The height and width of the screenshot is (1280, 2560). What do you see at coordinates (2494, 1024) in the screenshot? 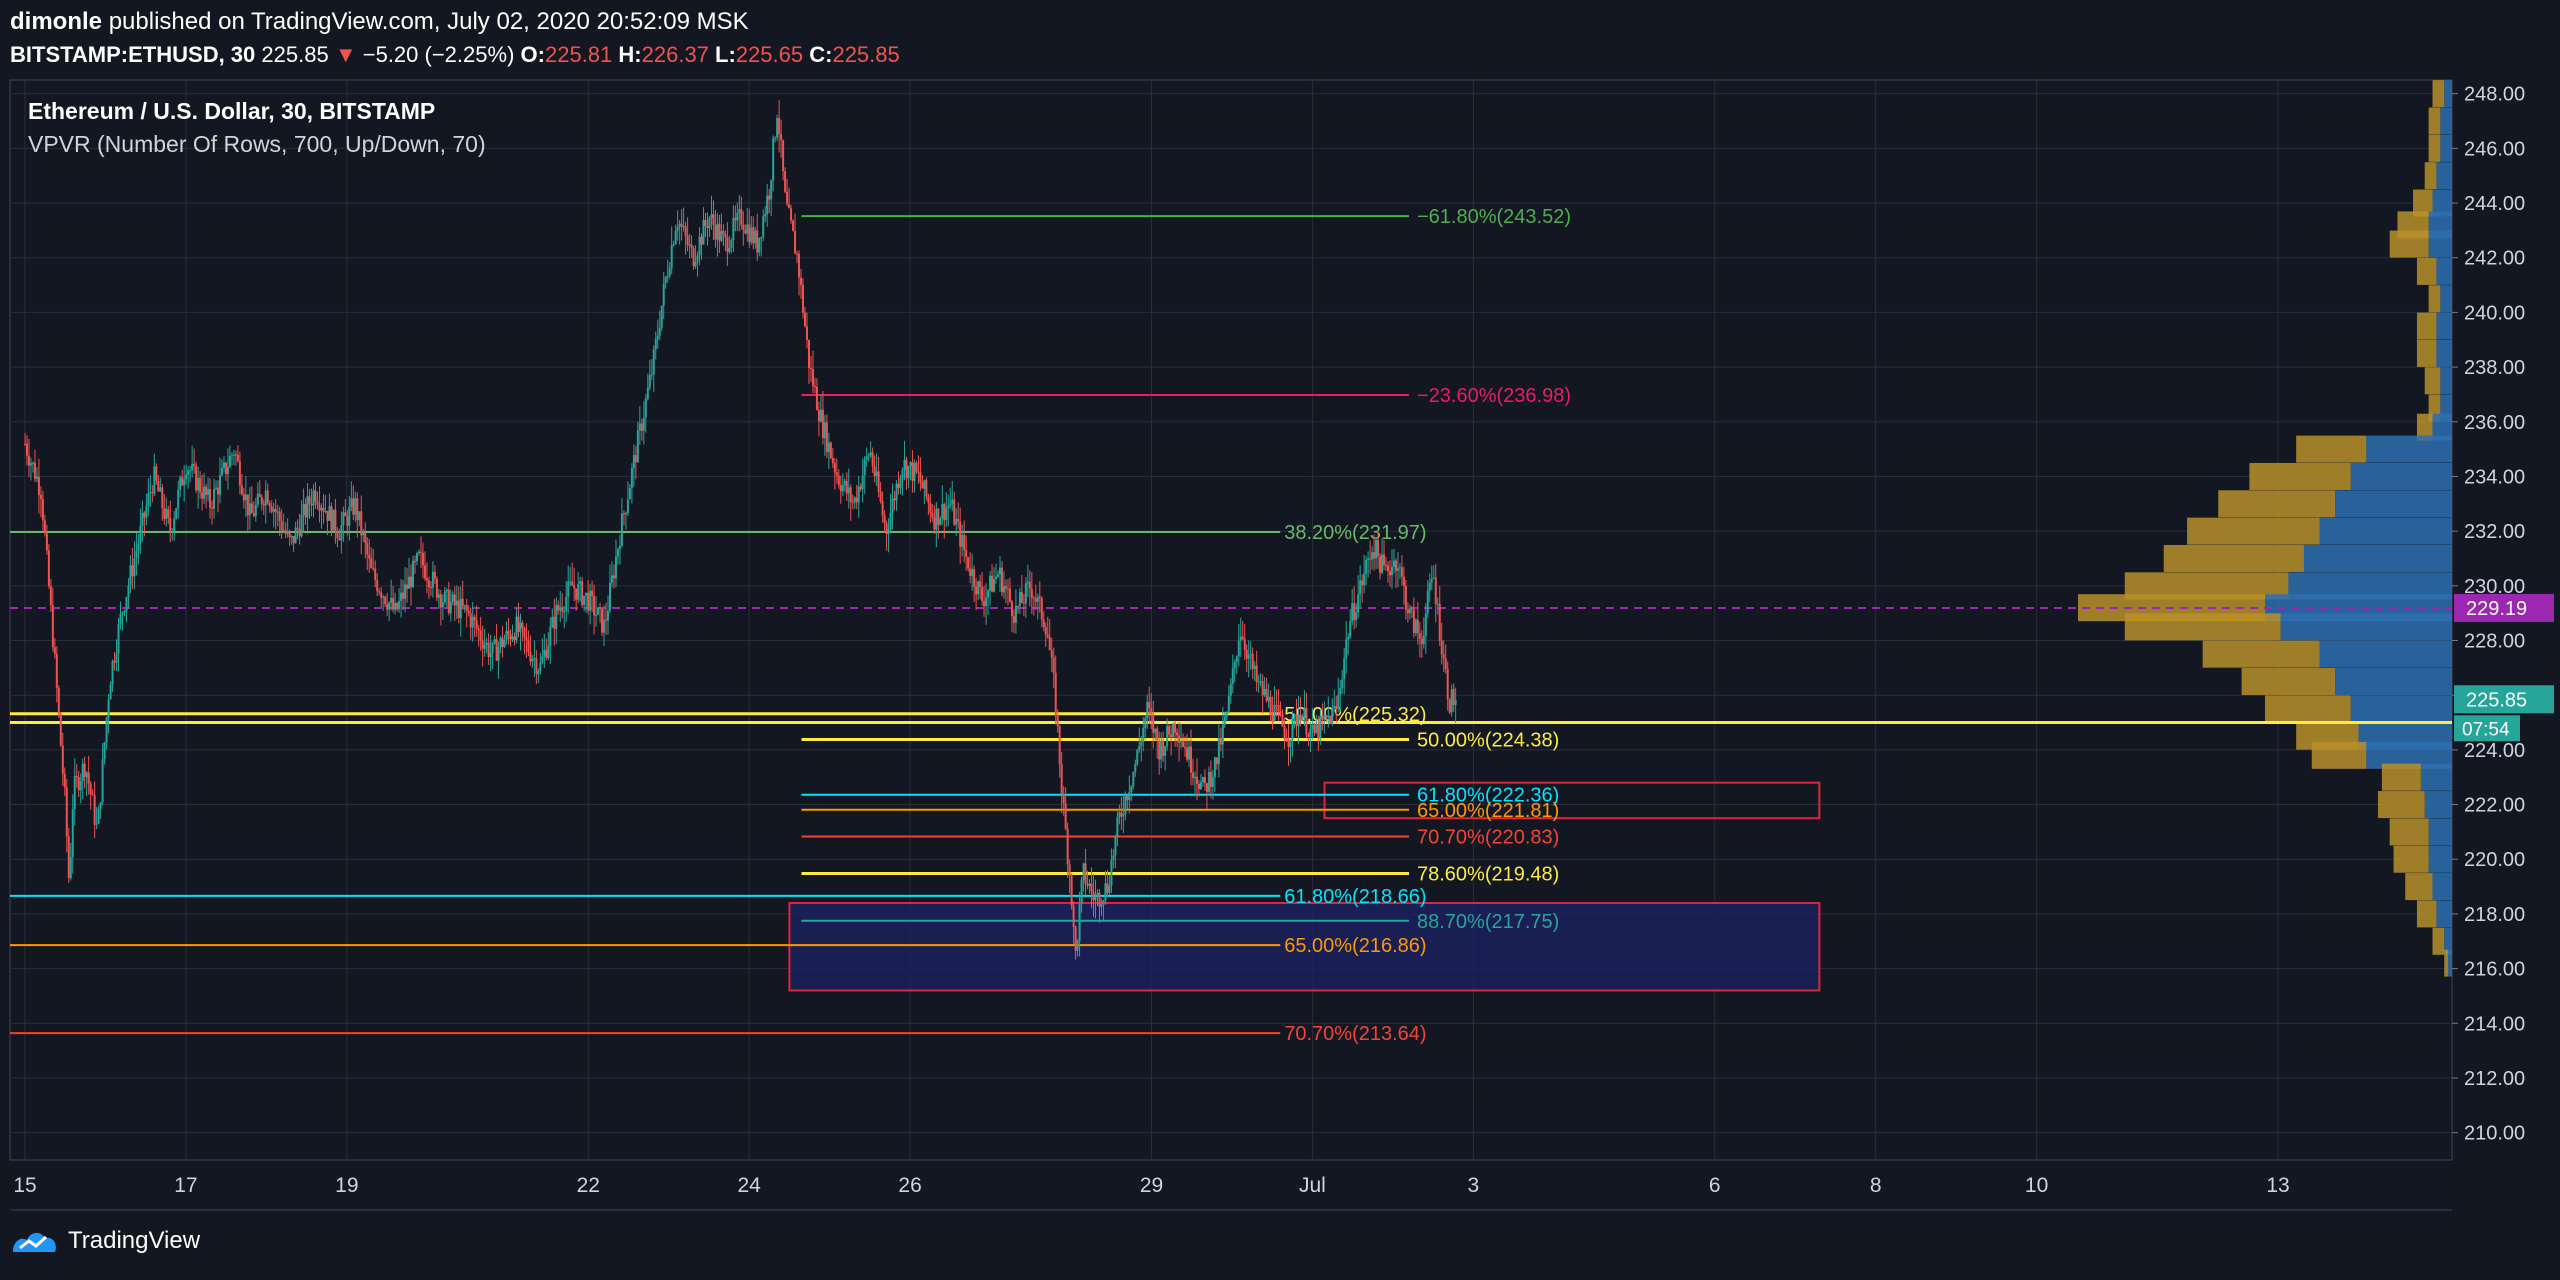
I see `y-tick-label: 214.00` at bounding box center [2494, 1024].